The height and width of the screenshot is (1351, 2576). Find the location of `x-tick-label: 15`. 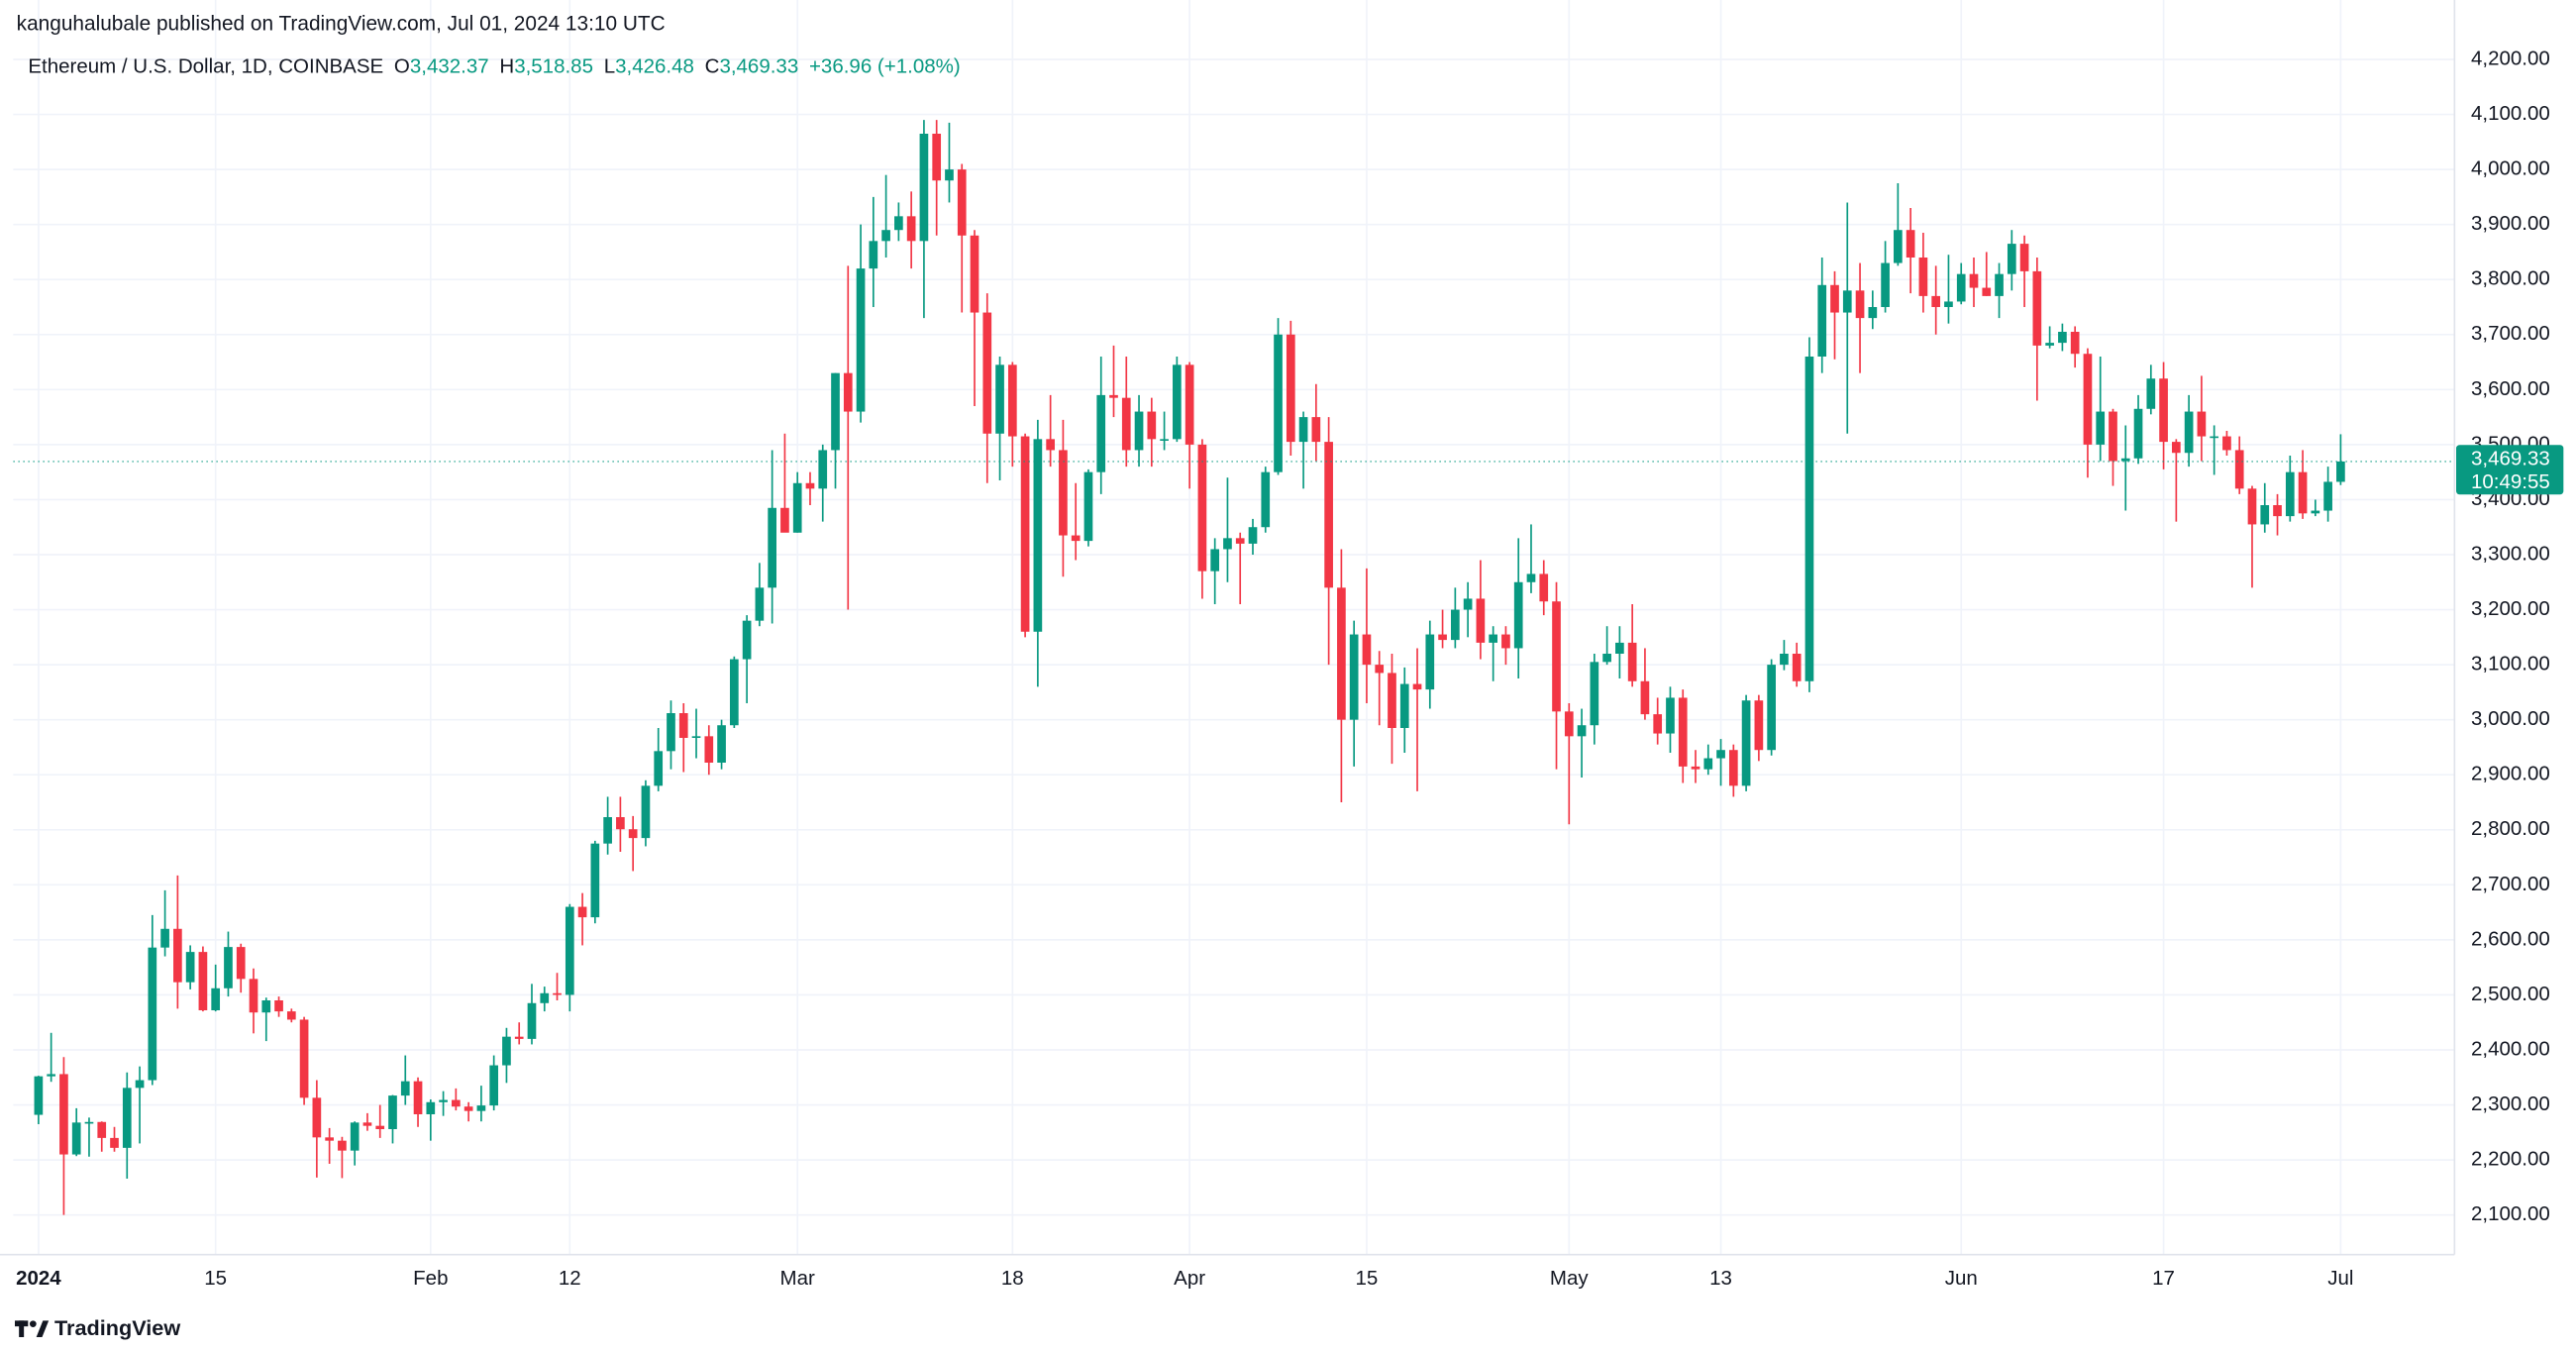

x-tick-label: 15 is located at coordinates (215, 1278).